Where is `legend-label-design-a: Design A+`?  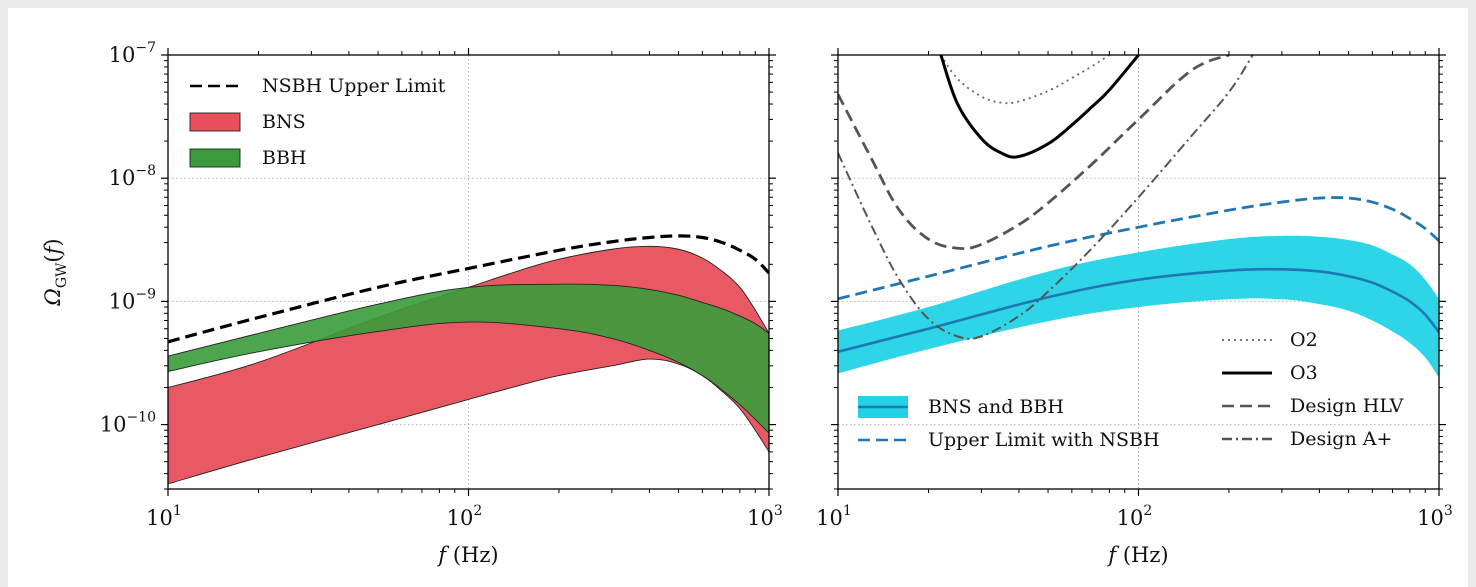
legend-label-design-a: Design A+ is located at coordinates (1341, 439).